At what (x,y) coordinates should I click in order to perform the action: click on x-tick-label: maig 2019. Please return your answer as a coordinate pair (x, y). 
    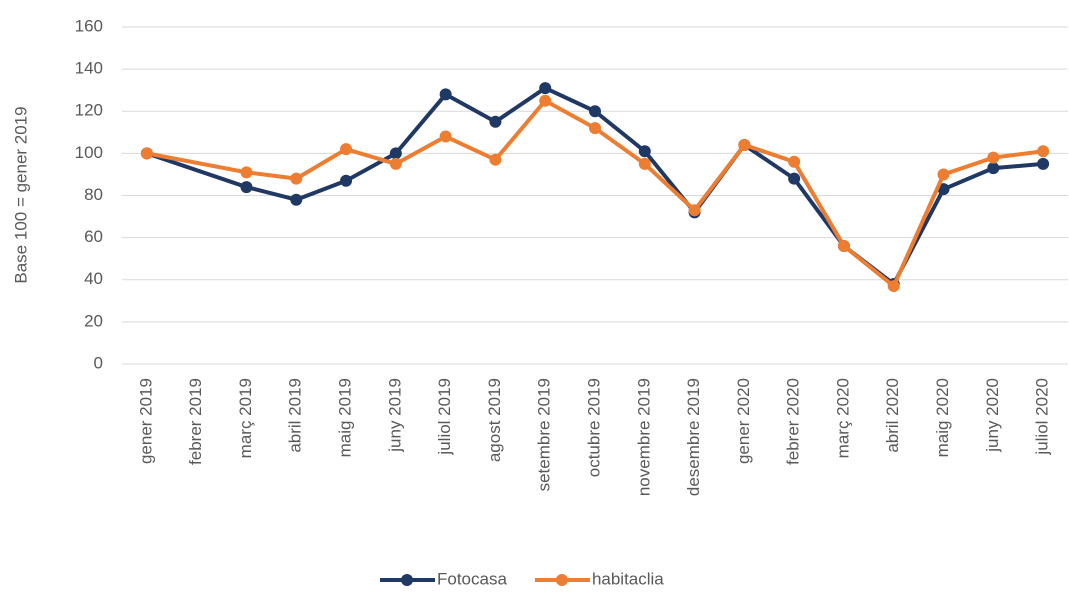
    Looking at the image, I should click on (345, 417).